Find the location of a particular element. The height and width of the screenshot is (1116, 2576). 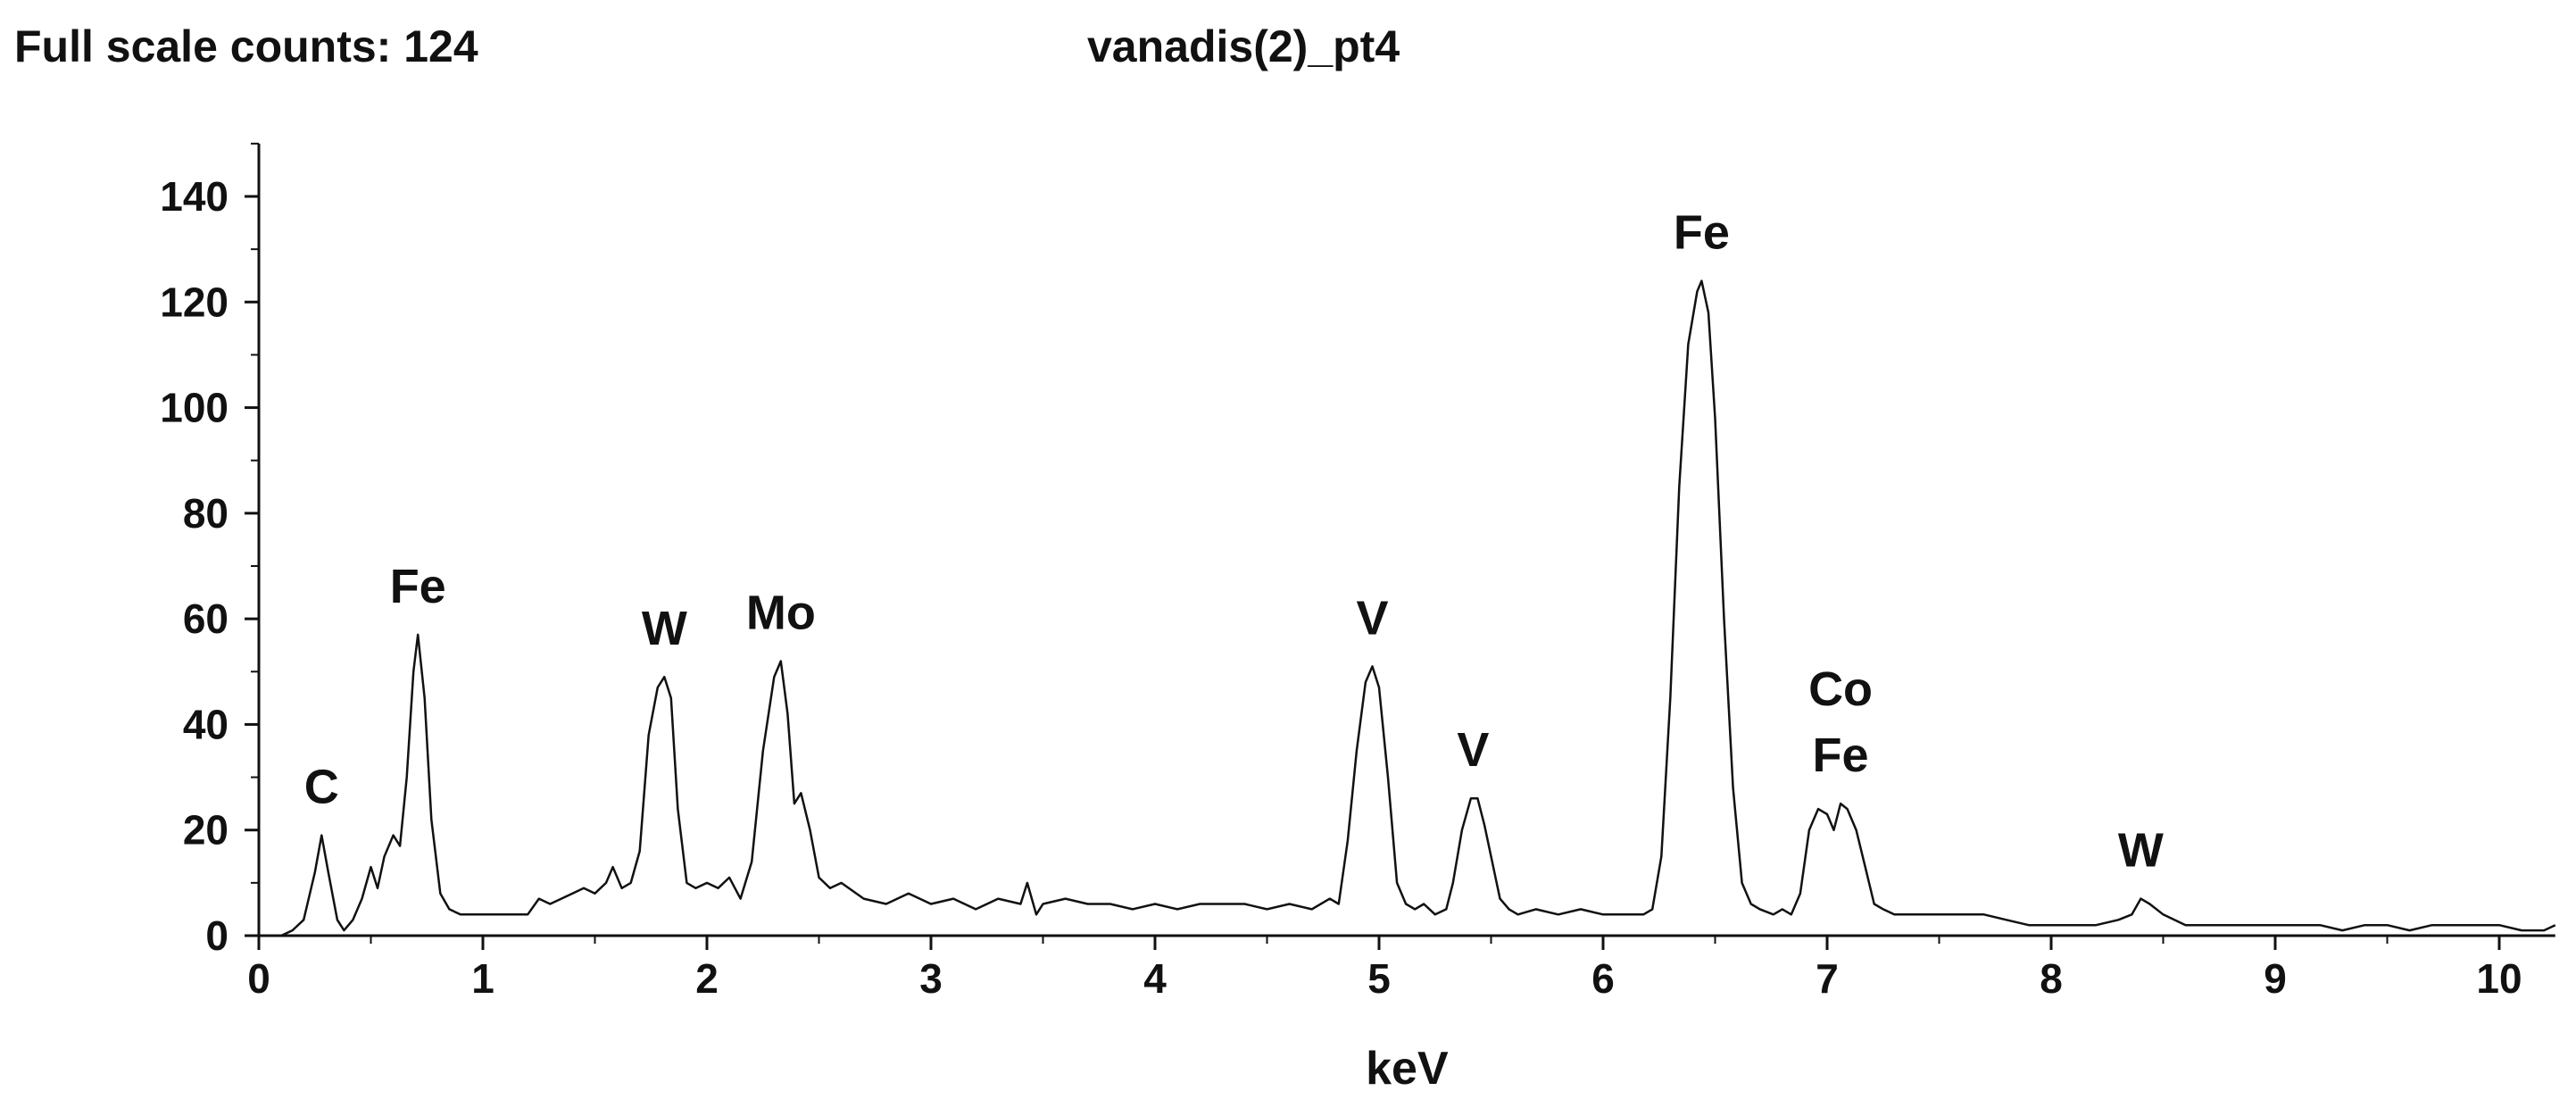

x-tick-label: 3 is located at coordinates (931, 978).